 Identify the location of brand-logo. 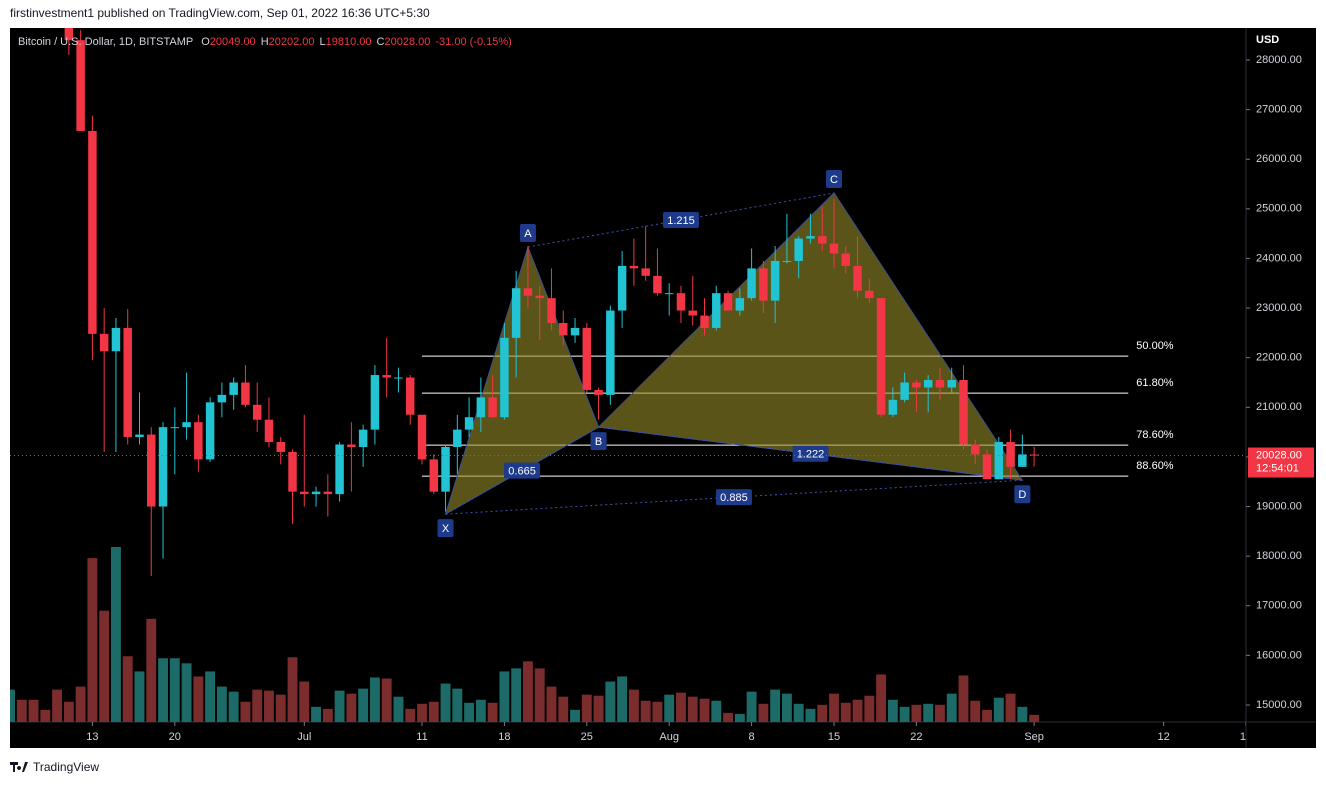
(19, 767).